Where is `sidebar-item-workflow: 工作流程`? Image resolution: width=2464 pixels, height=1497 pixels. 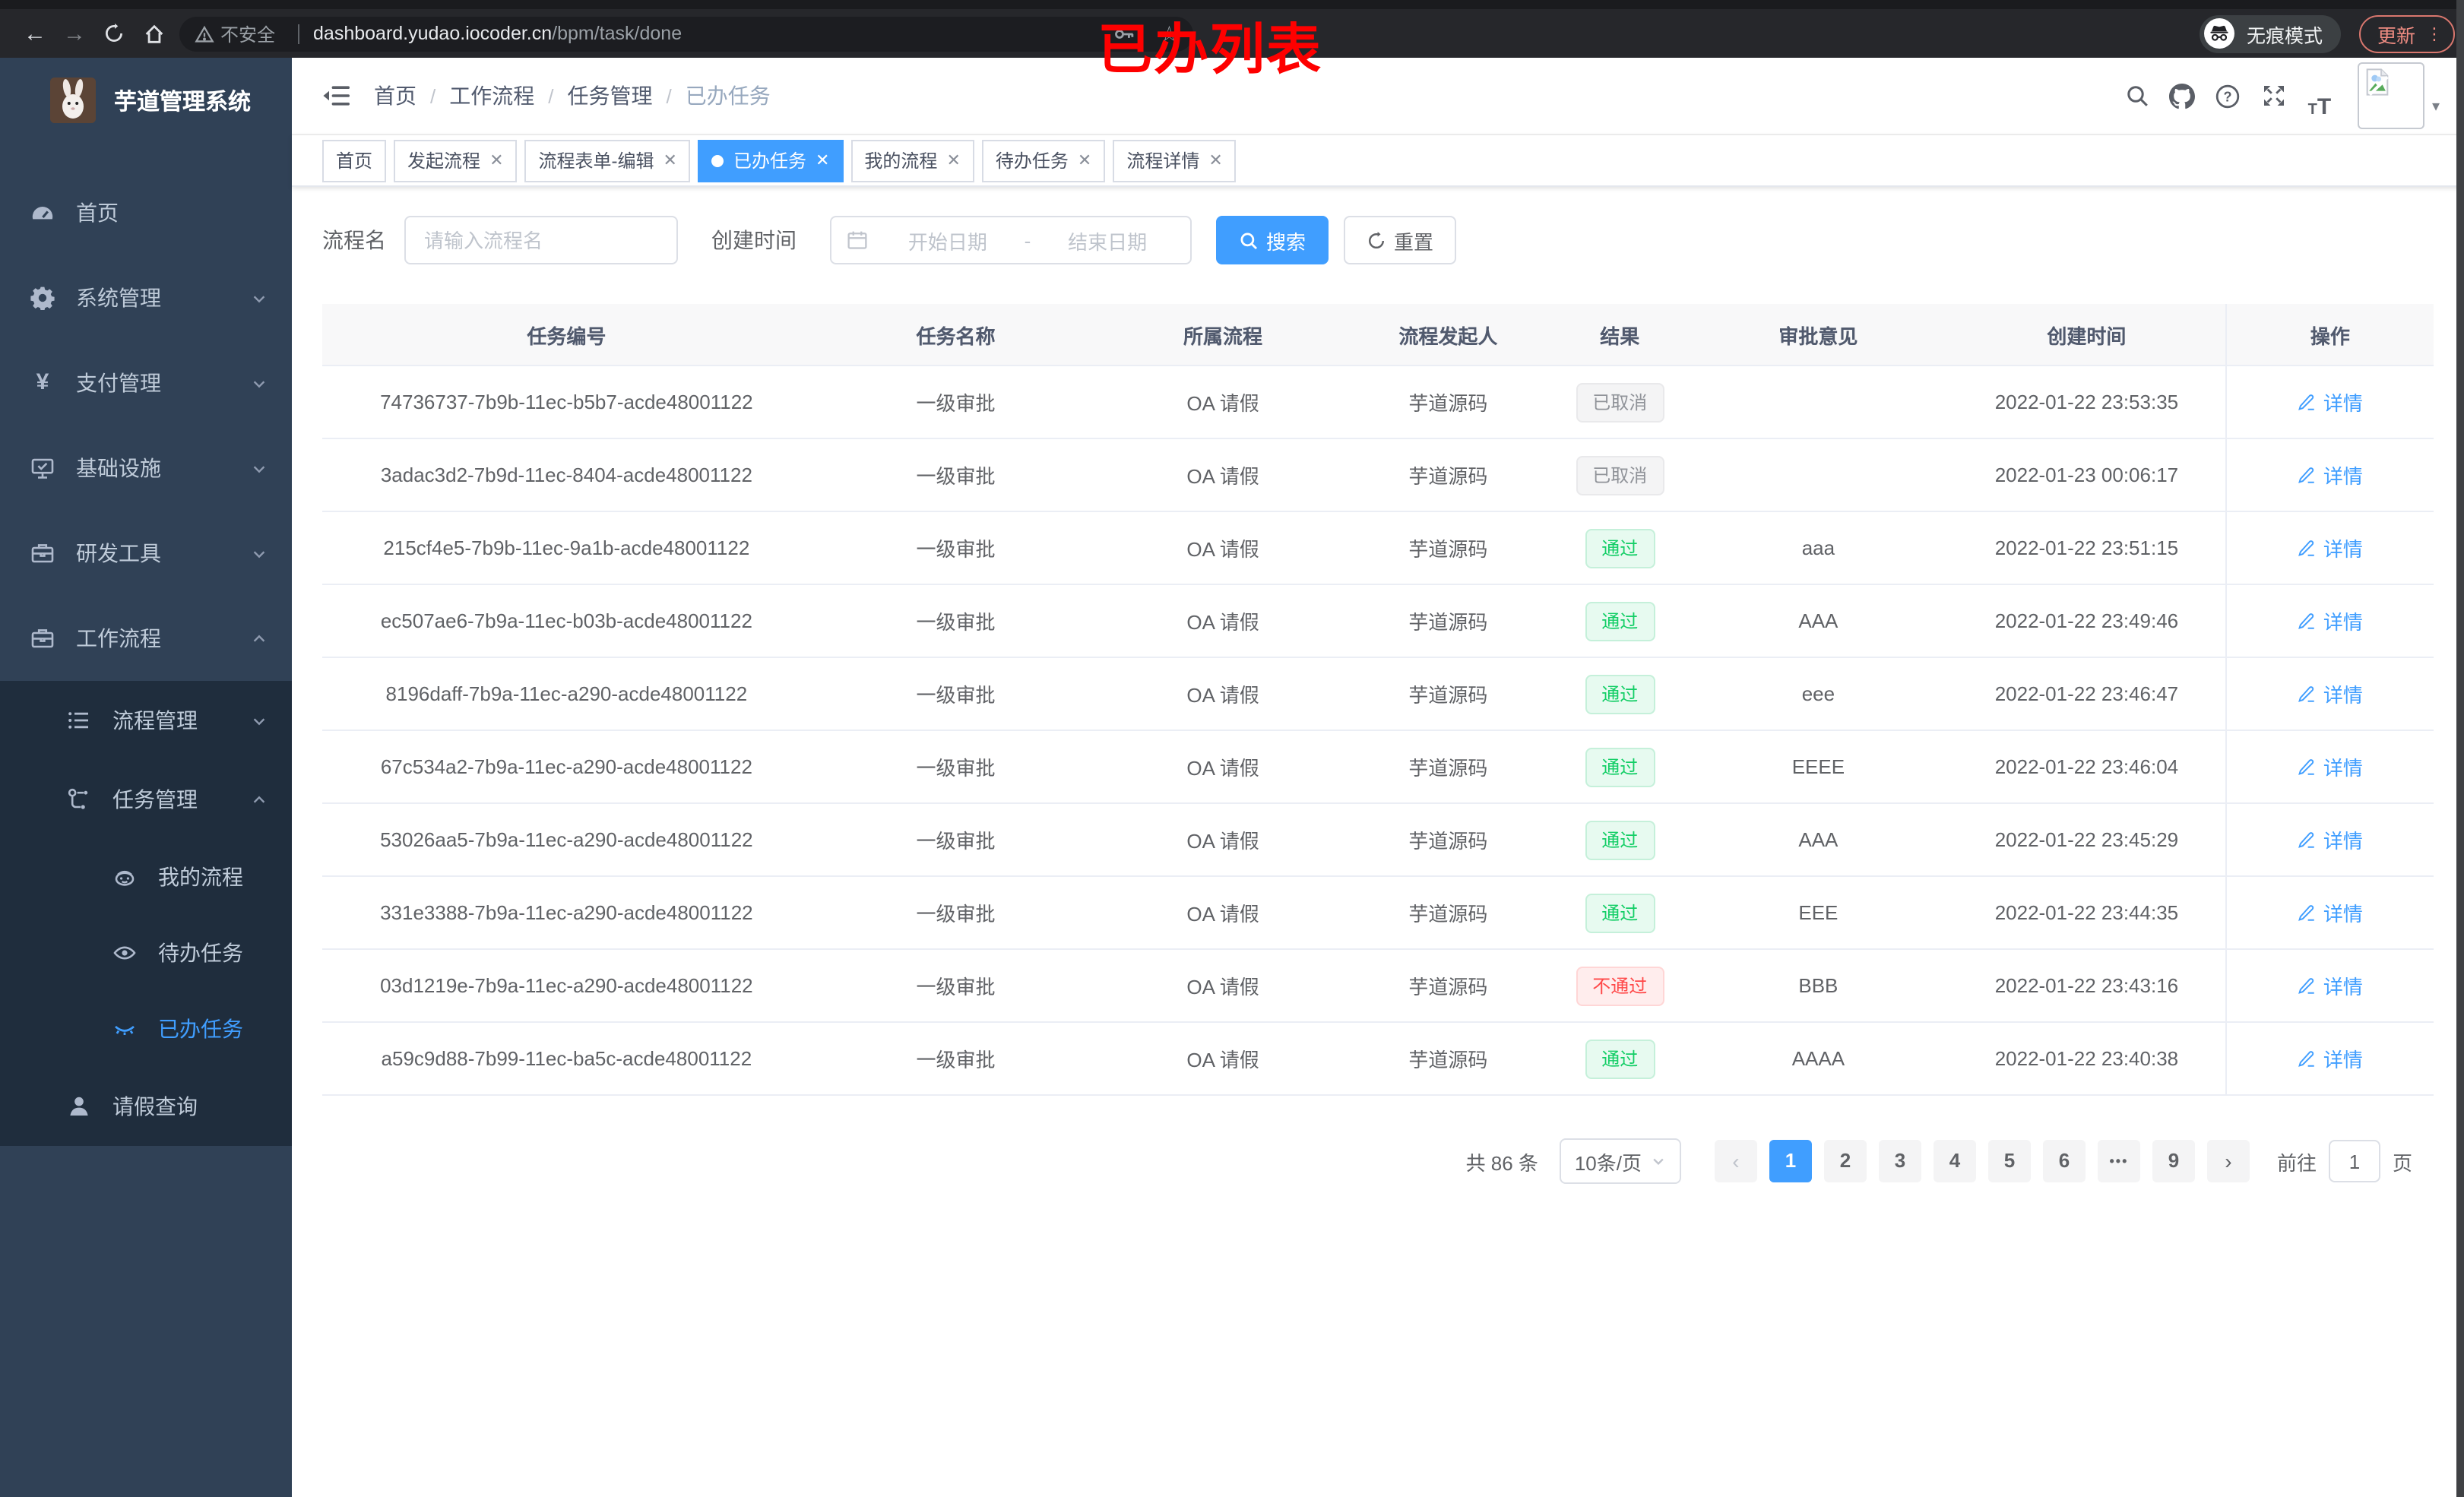 sidebar-item-workflow: 工作流程 is located at coordinates (146, 638).